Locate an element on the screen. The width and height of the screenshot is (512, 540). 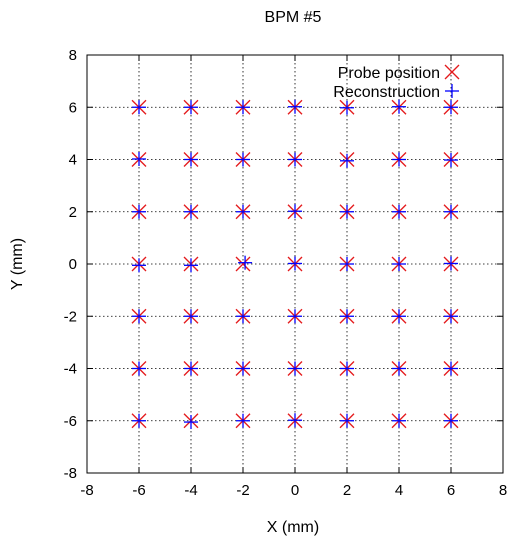
legend-label-reconstruction: Reconstruction is located at coordinates (386, 92).